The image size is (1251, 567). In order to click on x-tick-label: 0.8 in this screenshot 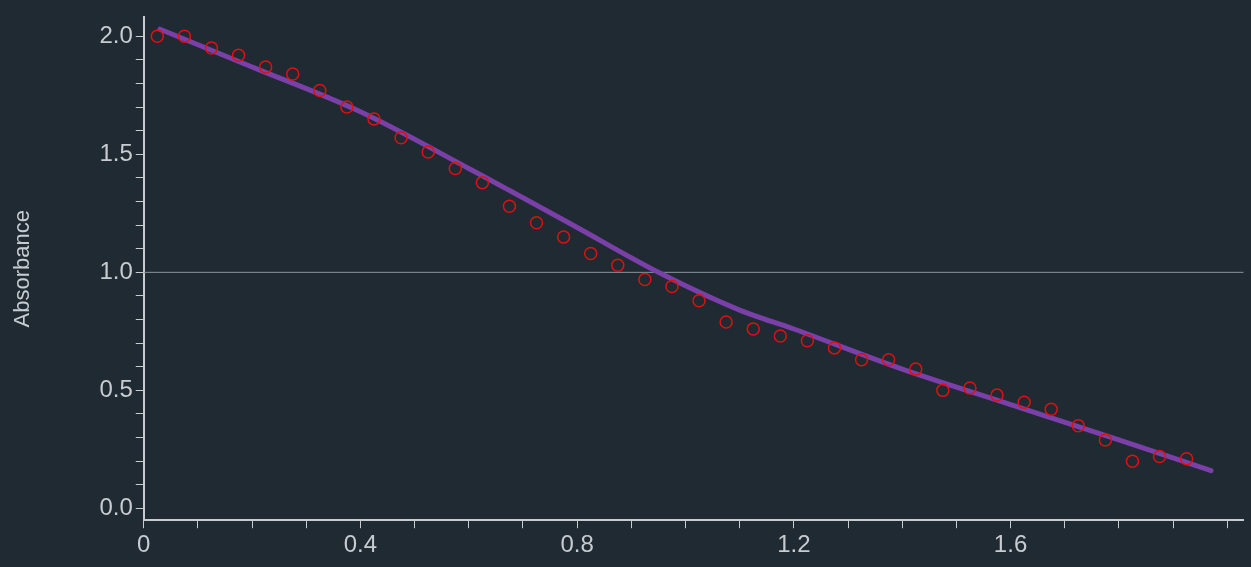, I will do `click(577, 544)`.